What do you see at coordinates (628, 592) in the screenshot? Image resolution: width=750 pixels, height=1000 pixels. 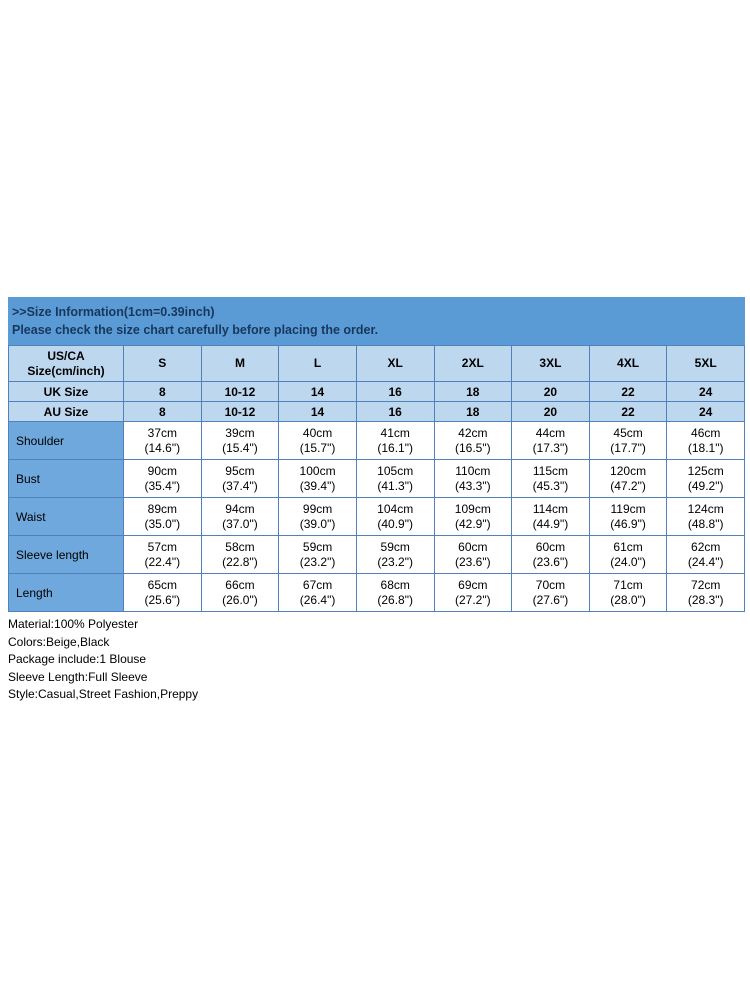 I see `measurement-cell: 71cm (28.0")` at bounding box center [628, 592].